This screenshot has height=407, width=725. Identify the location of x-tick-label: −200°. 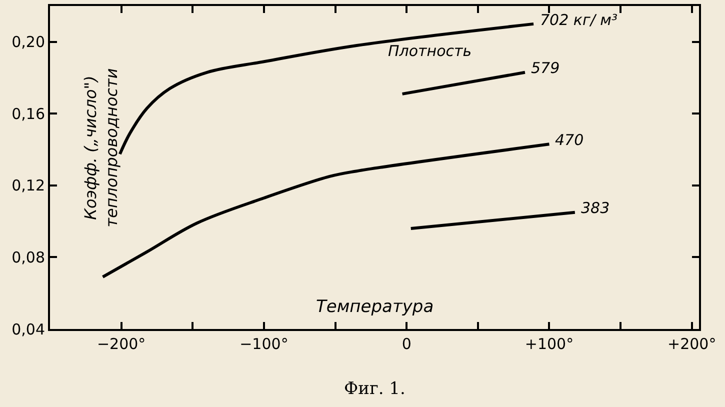
(121, 344).